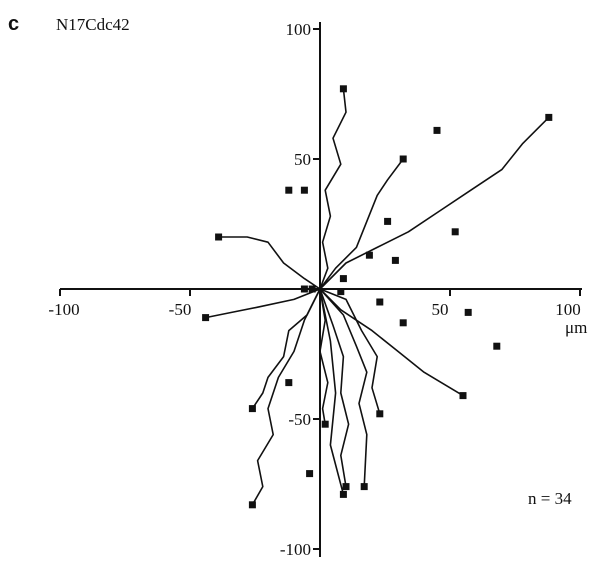 This screenshot has width=598, height=563. What do you see at coordinates (302, 159) in the screenshot?
I see `y-tick-label: 50` at bounding box center [302, 159].